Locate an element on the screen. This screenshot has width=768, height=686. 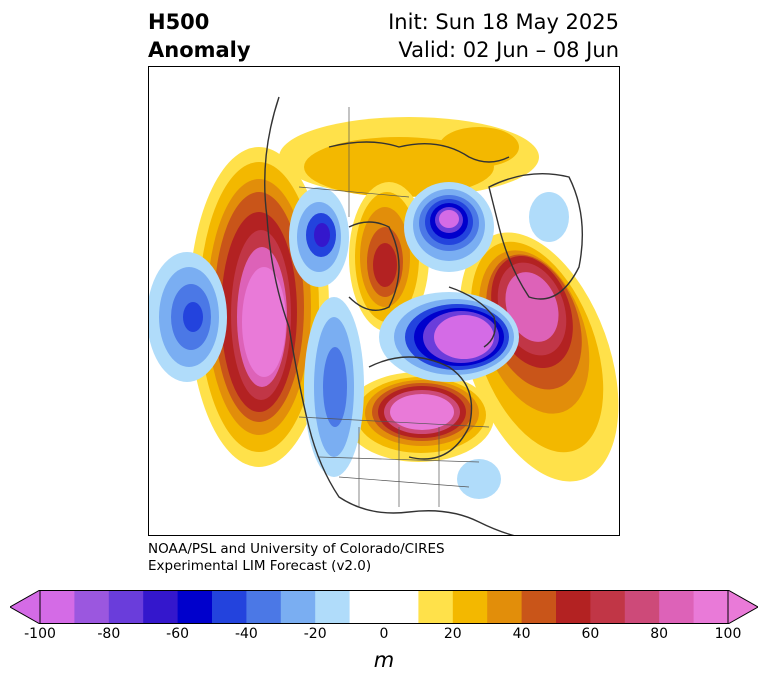
positive-anomaly-northern-band is located at coordinates (409, 157).